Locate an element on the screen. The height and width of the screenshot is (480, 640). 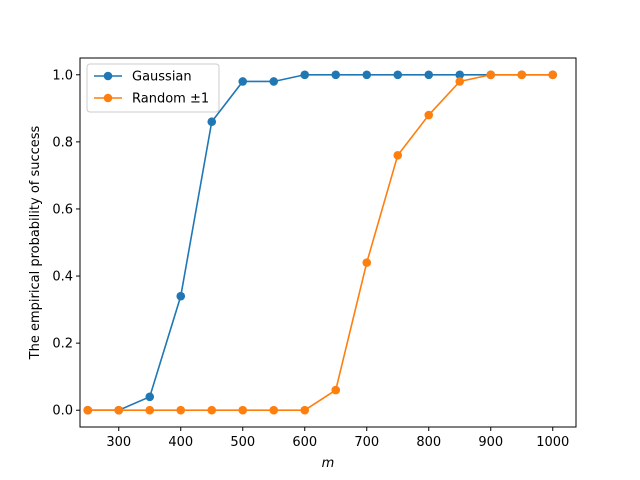
x-tick-label: 700 is located at coordinates (366, 442).